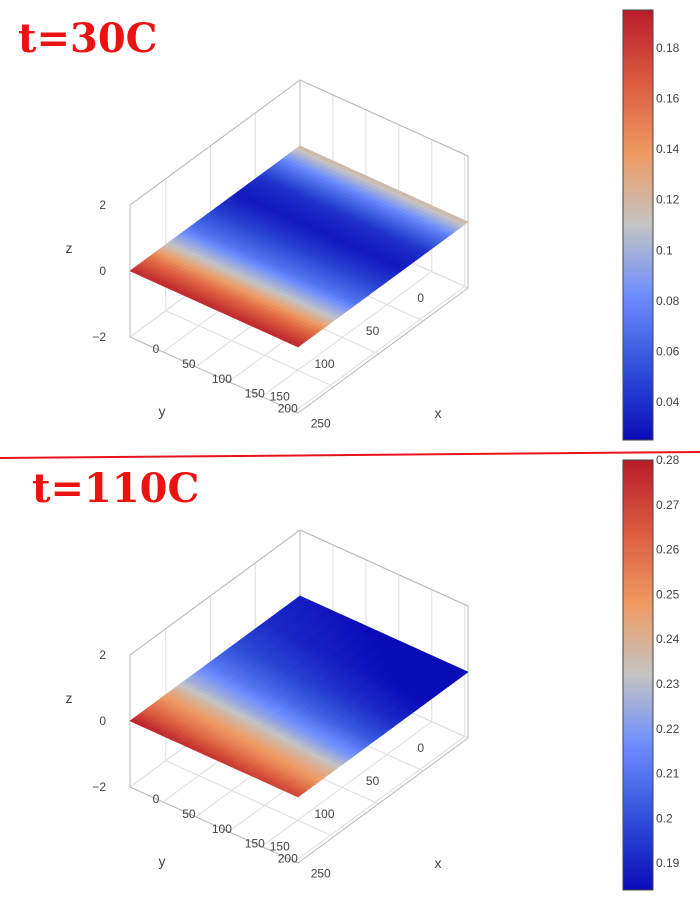 The image size is (700, 900). Describe the element at coordinates (88, 38) in the screenshot. I see `chart-title: t=30C` at that location.